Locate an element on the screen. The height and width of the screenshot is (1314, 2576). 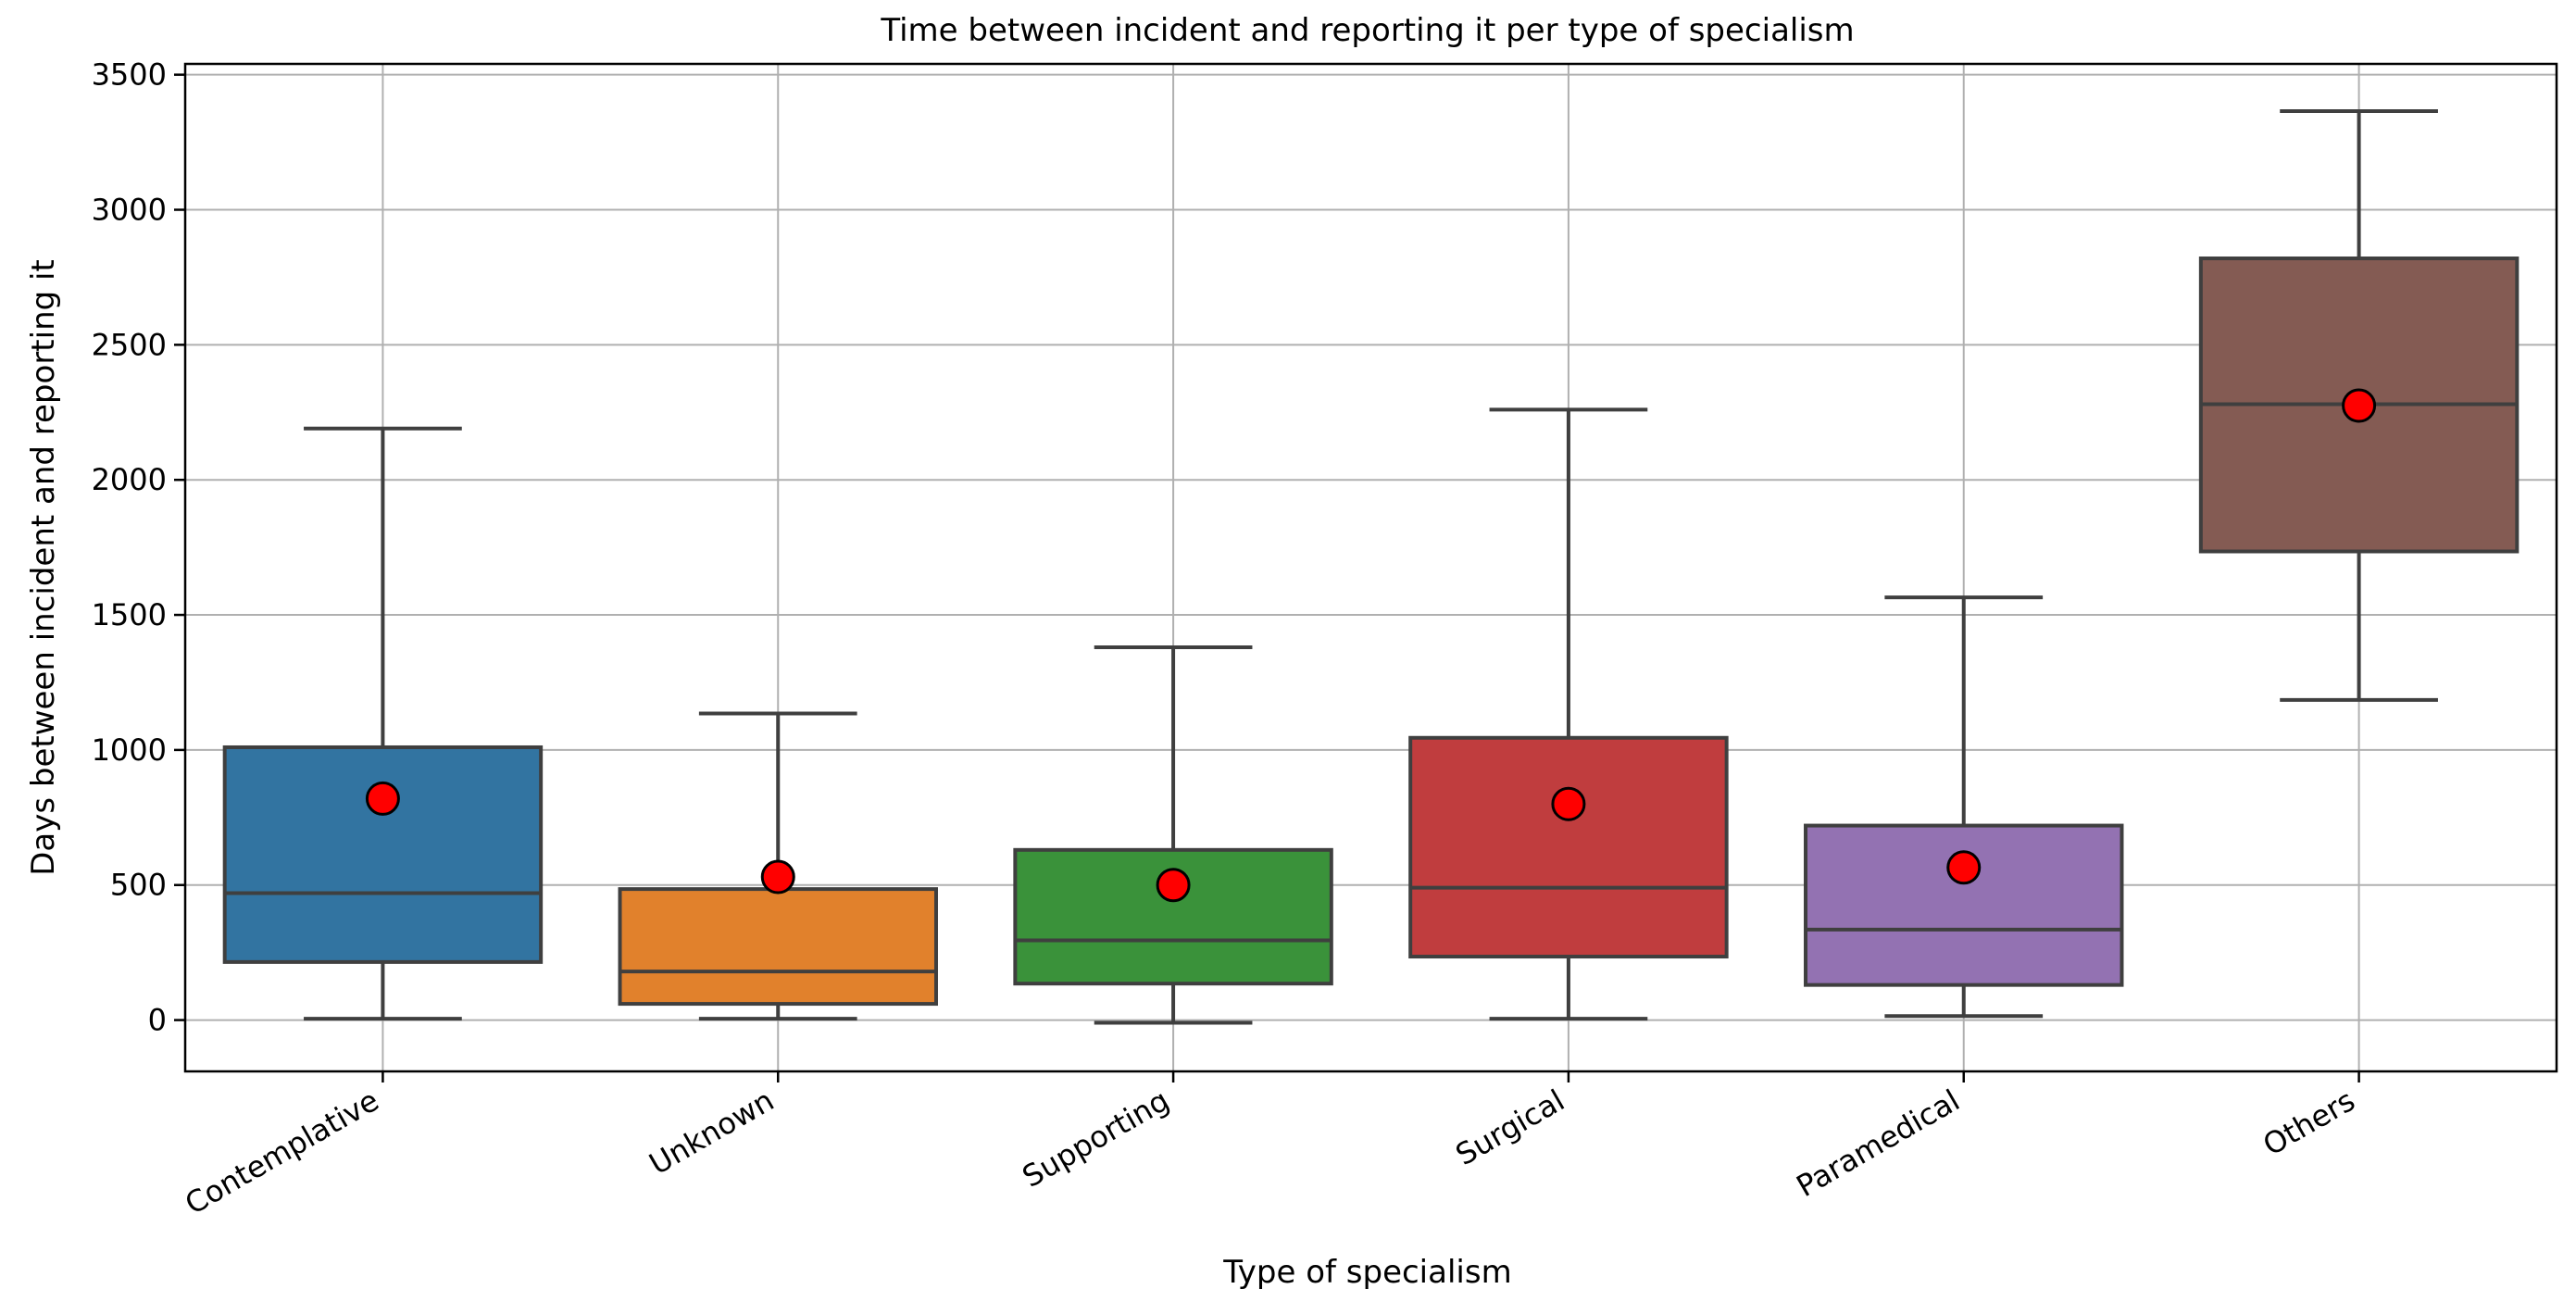
box-group-paramedical is located at coordinates (1964, 807).